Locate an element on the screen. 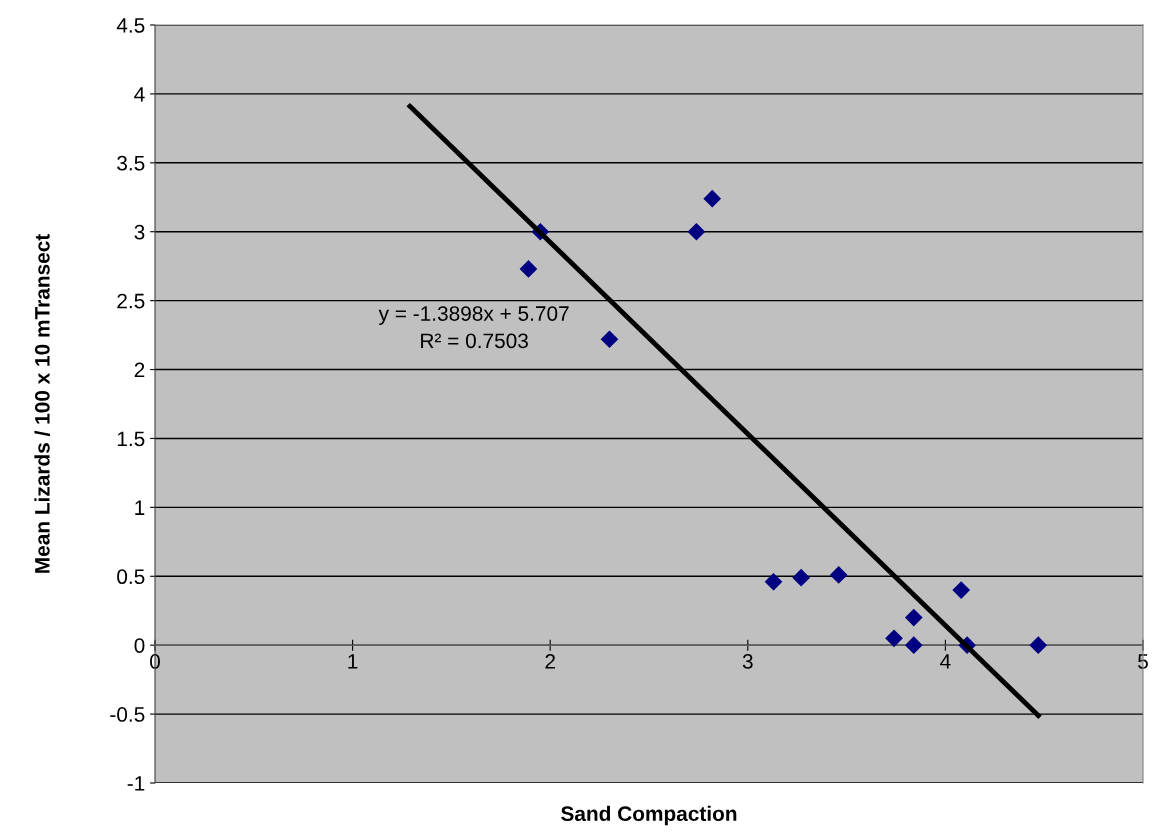  y-tick-label: 4.5 is located at coordinates (130, 25).